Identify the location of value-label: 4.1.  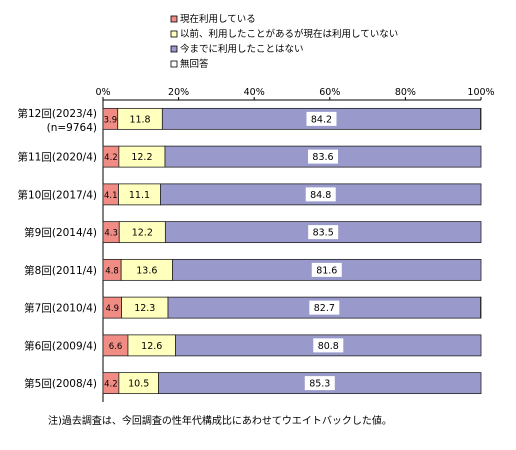
(111, 196).